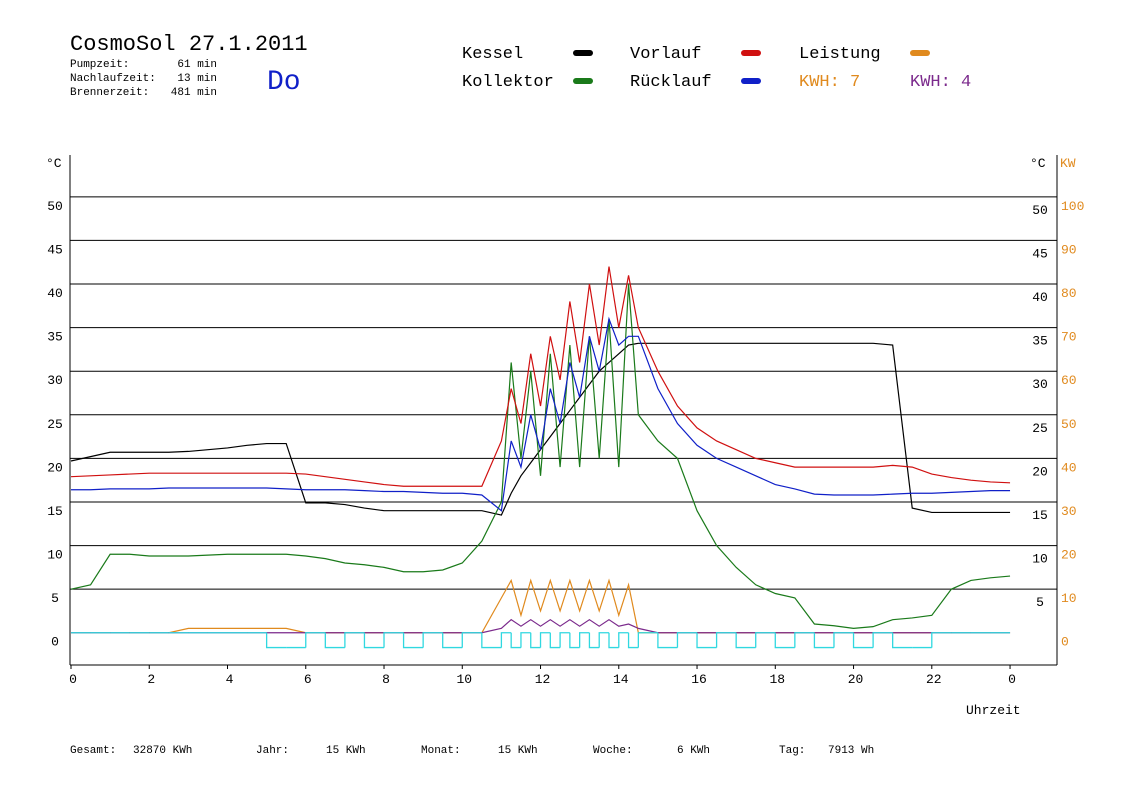 Image resolution: width=1148 pixels, height=812 pixels. I want to click on footer-label: Monat:, so click(441, 751).